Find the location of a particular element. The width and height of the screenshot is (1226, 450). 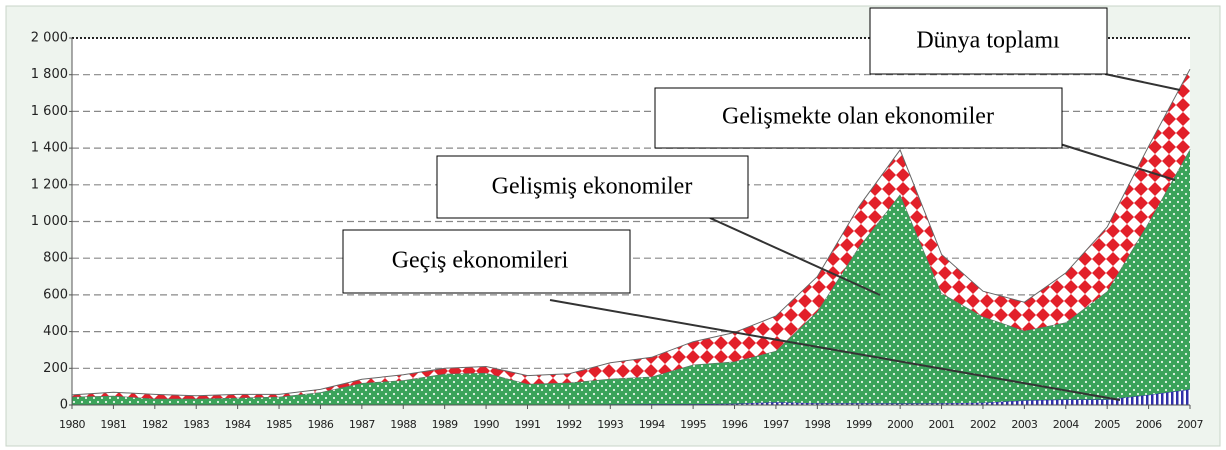

x-tick-label: 1993 is located at coordinates (610, 424).